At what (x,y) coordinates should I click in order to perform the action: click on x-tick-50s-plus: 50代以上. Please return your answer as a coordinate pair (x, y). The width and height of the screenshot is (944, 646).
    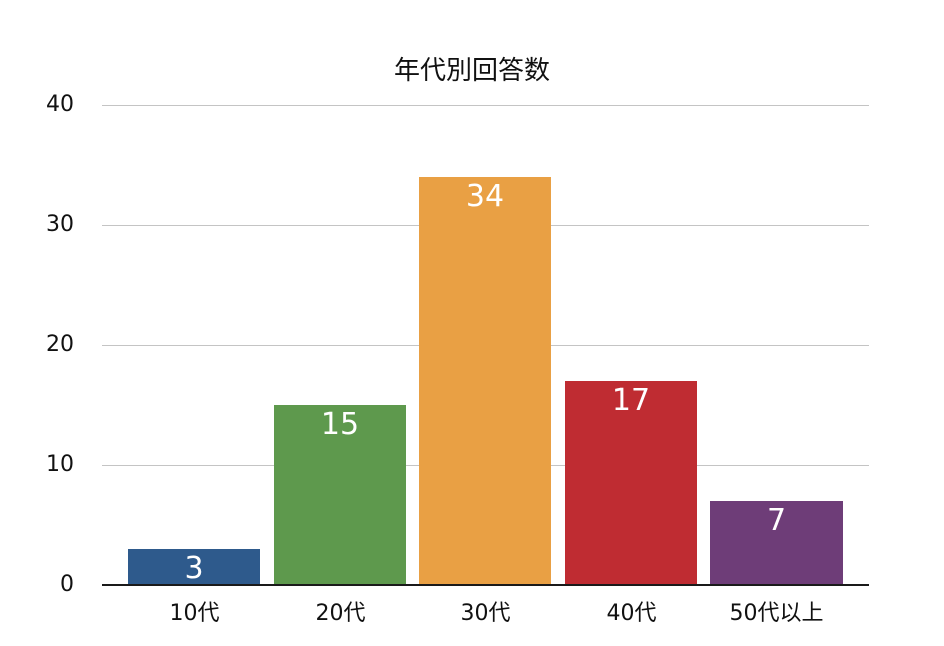
    Looking at the image, I should click on (776, 613).